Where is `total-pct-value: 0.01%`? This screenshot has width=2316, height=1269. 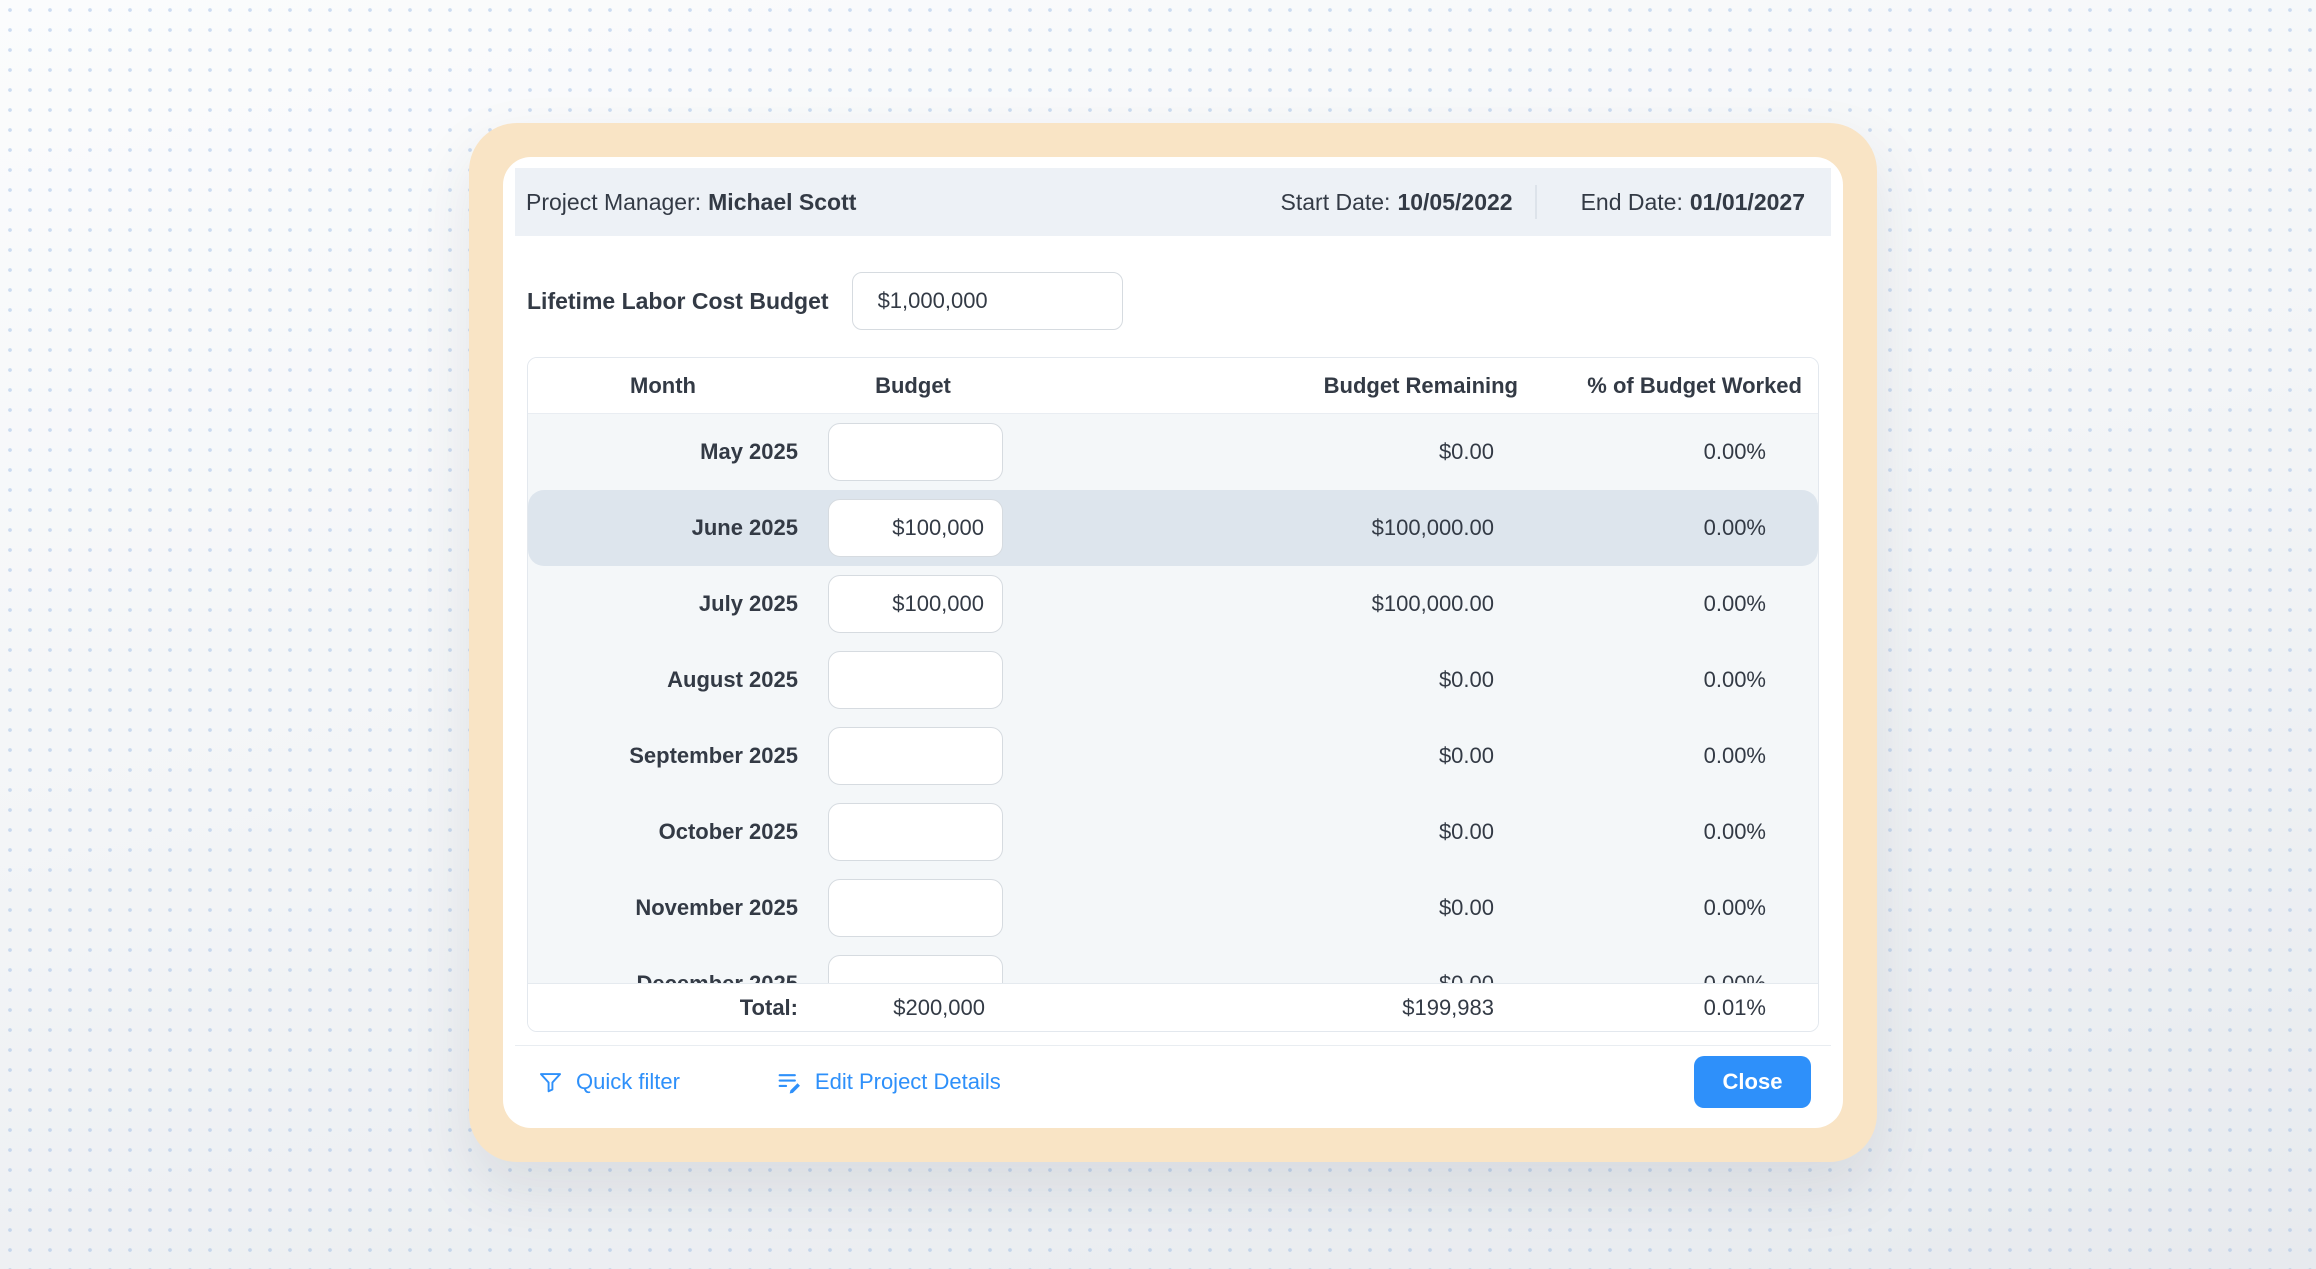 total-pct-value: 0.01% is located at coordinates (1734, 1007).